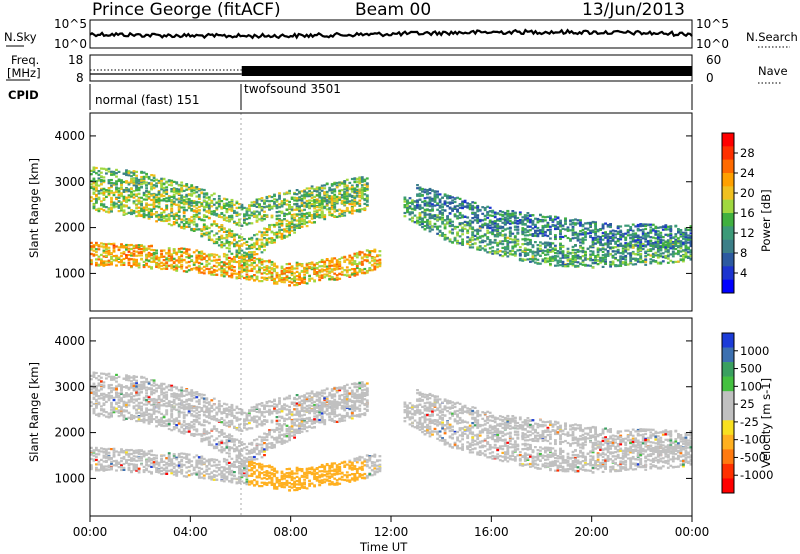  I want to click on noise-trace, so click(391, 34).